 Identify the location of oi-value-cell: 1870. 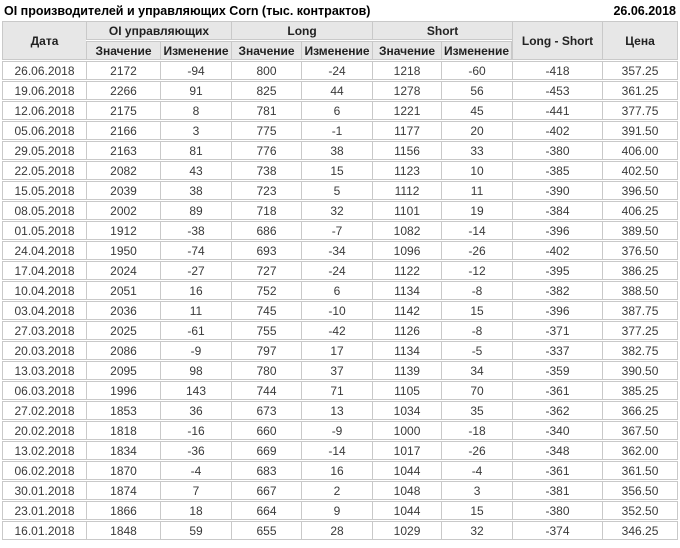
(123, 470).